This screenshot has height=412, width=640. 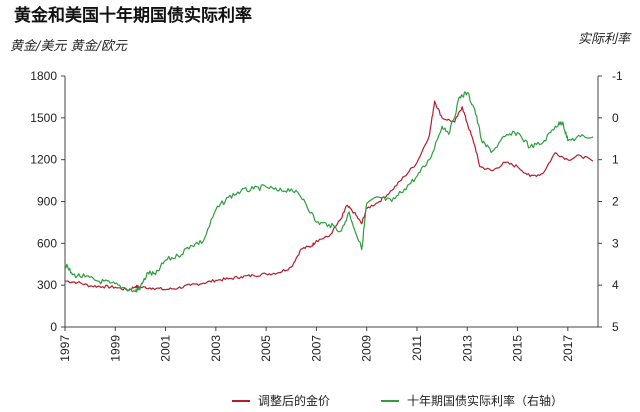 I want to click on x-tick-label: 2009, so click(x=367, y=348).